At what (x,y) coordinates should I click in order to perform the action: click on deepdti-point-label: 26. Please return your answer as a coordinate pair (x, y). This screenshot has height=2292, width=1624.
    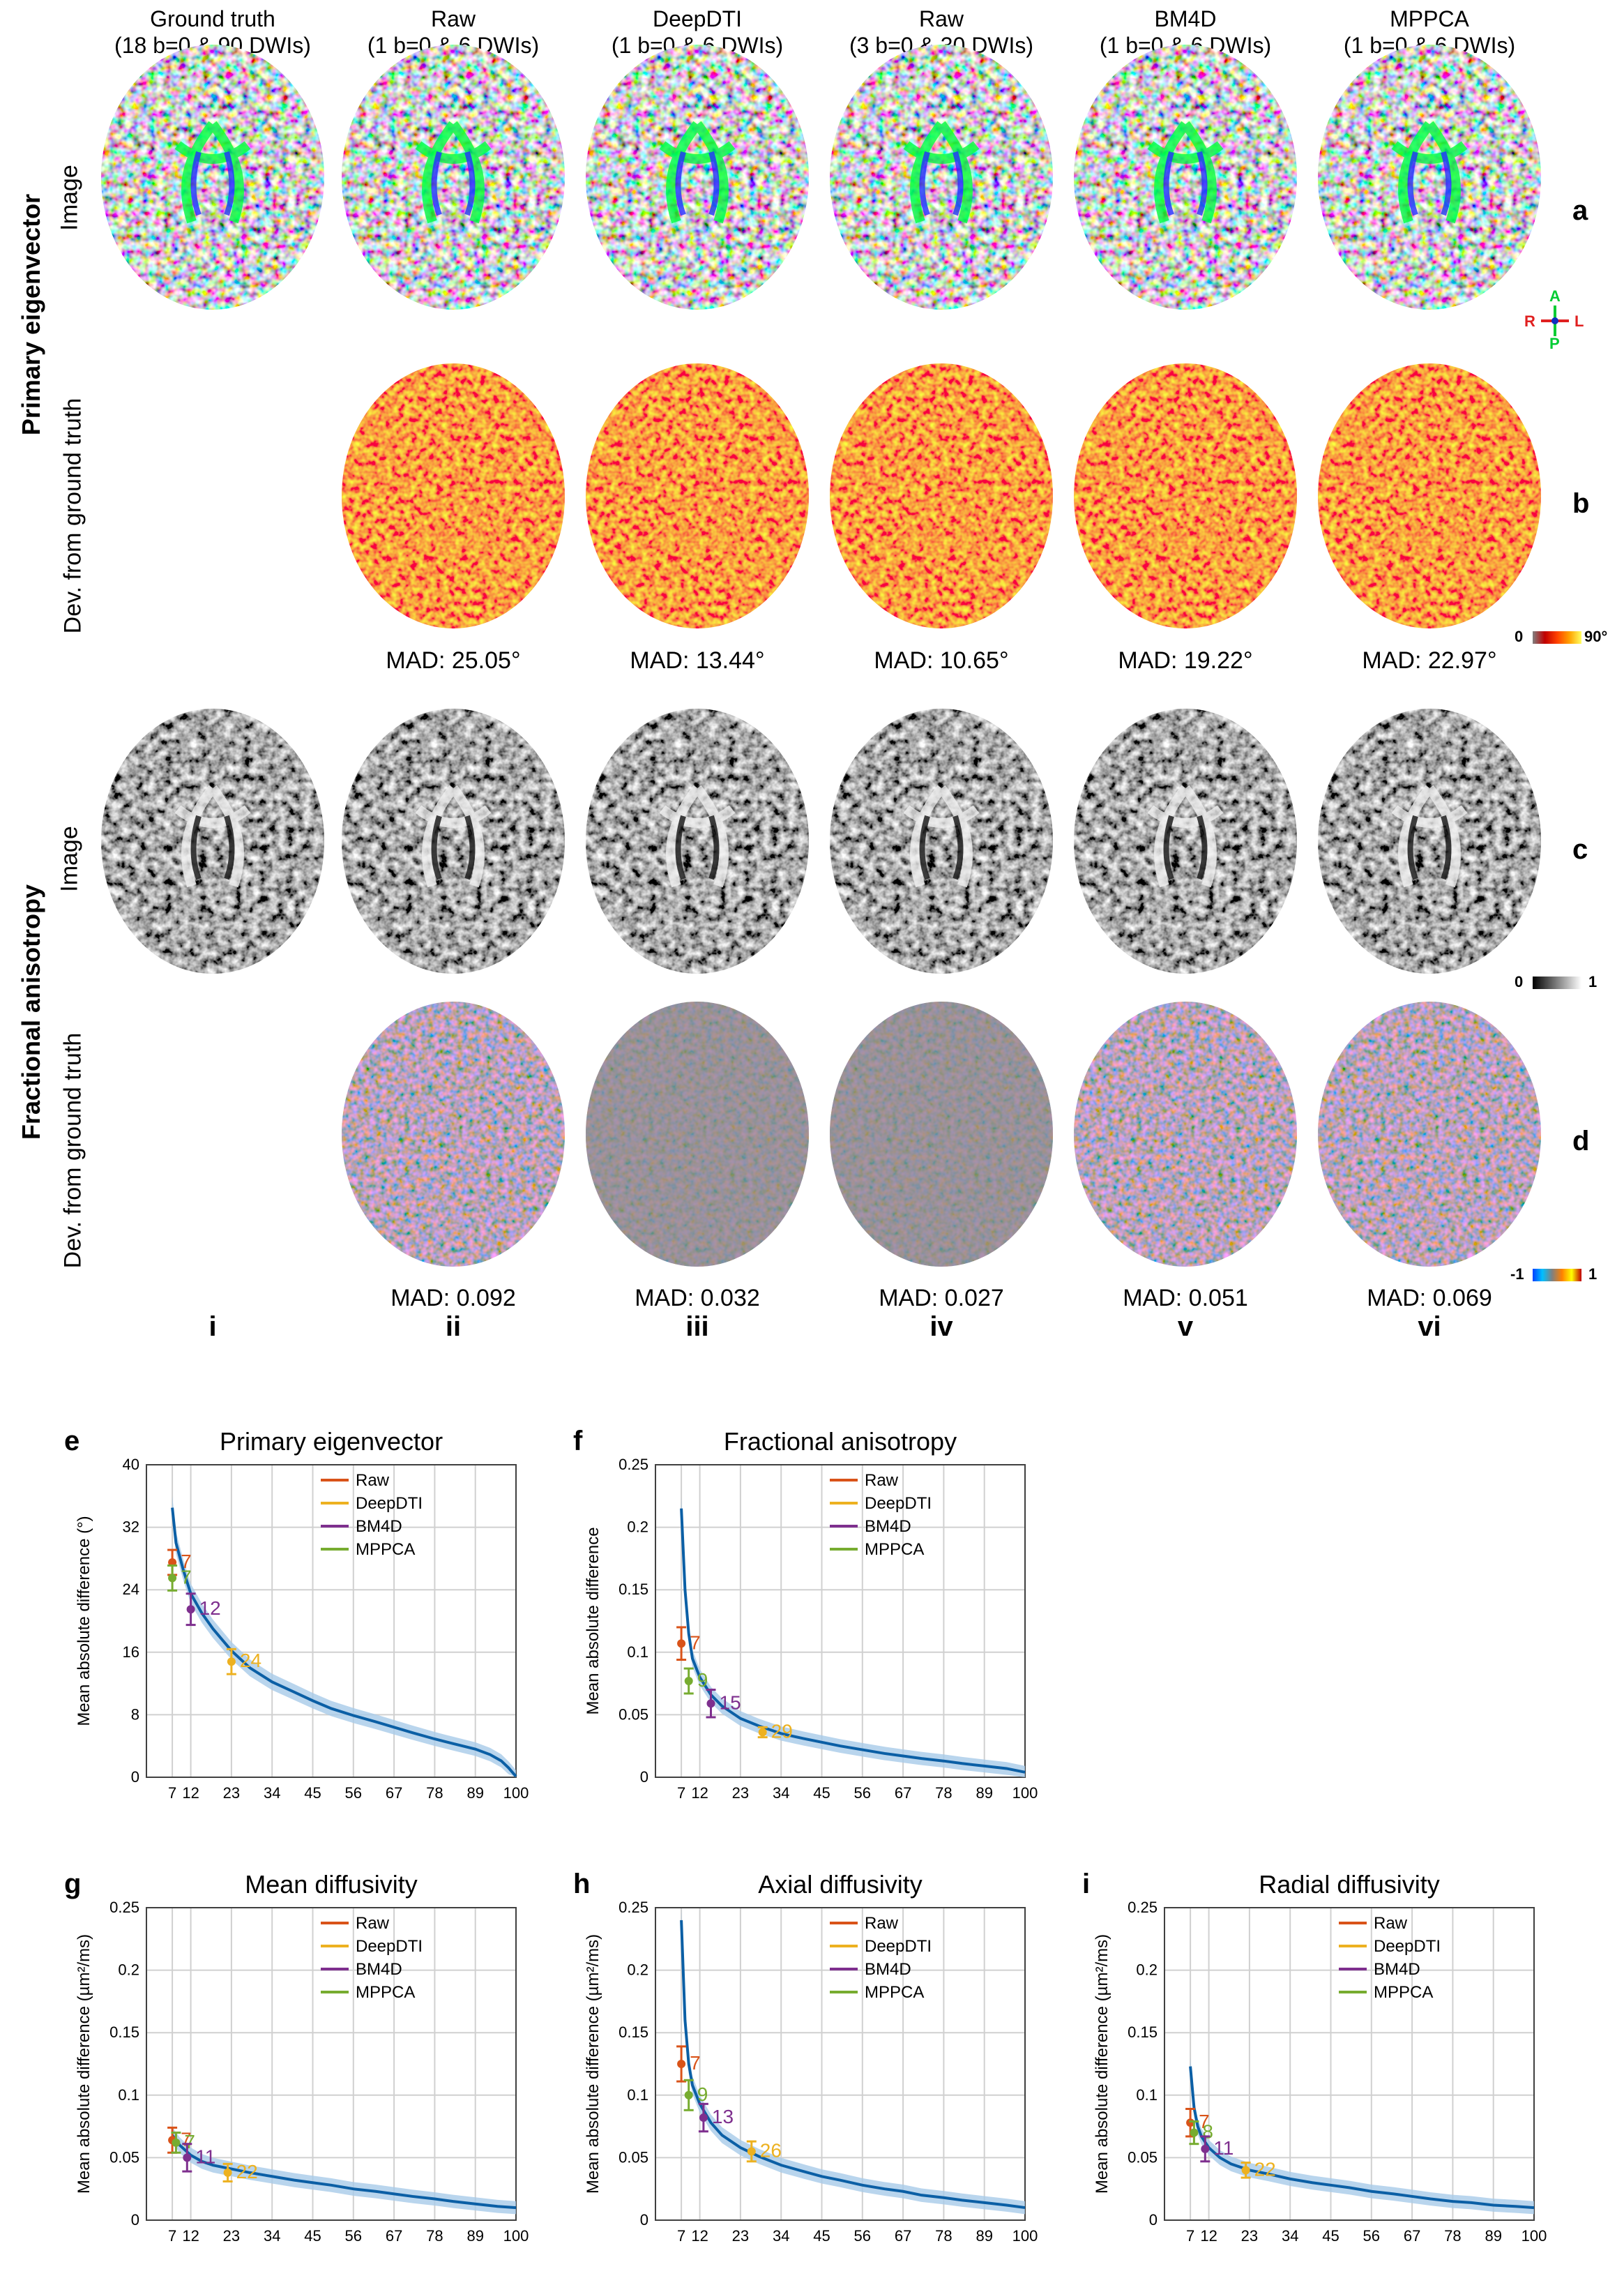
    Looking at the image, I should click on (771, 2150).